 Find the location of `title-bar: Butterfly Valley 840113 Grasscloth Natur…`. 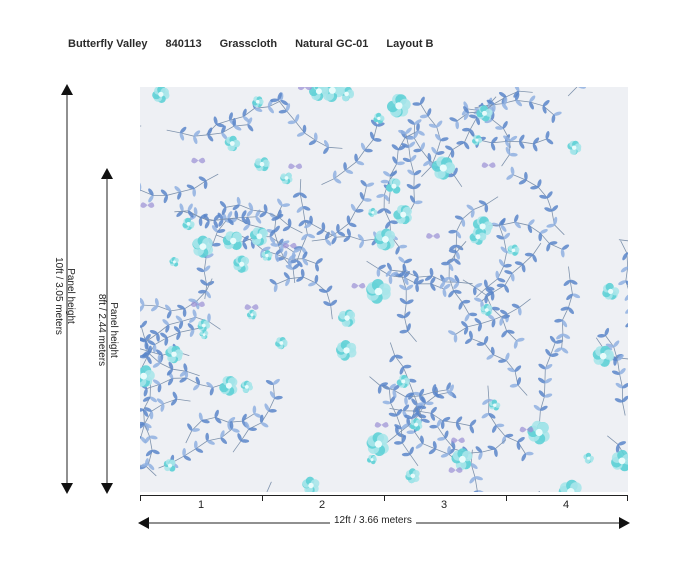

title-bar: Butterfly Valley 840113 Grasscloth Natur… is located at coordinates (259, 44).